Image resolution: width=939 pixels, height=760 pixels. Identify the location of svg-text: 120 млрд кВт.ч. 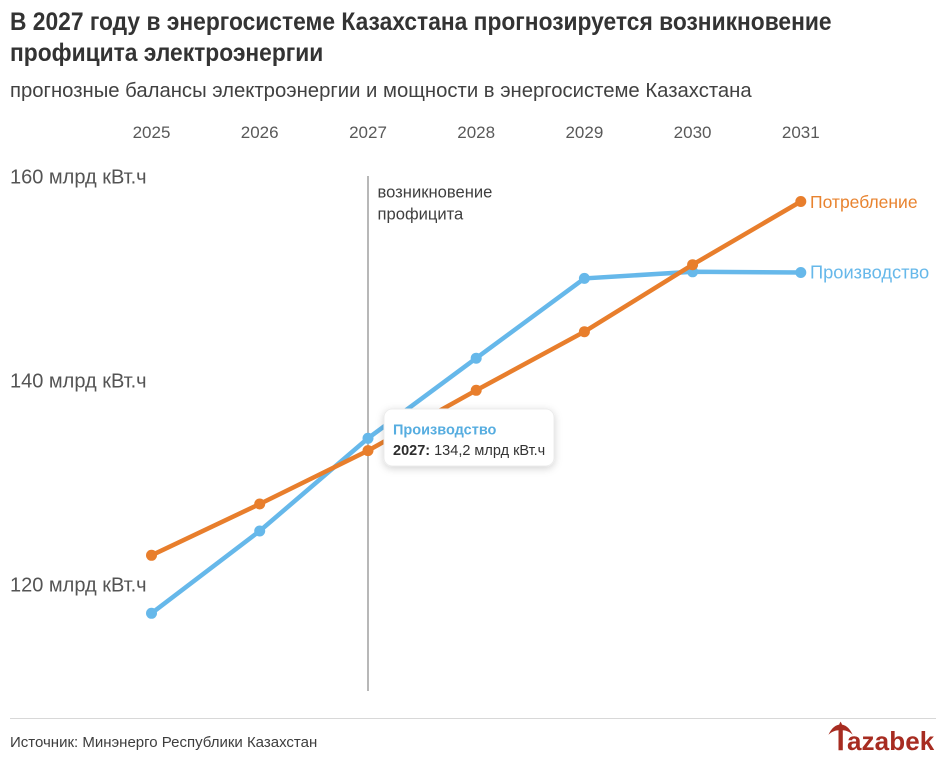
(78, 586).